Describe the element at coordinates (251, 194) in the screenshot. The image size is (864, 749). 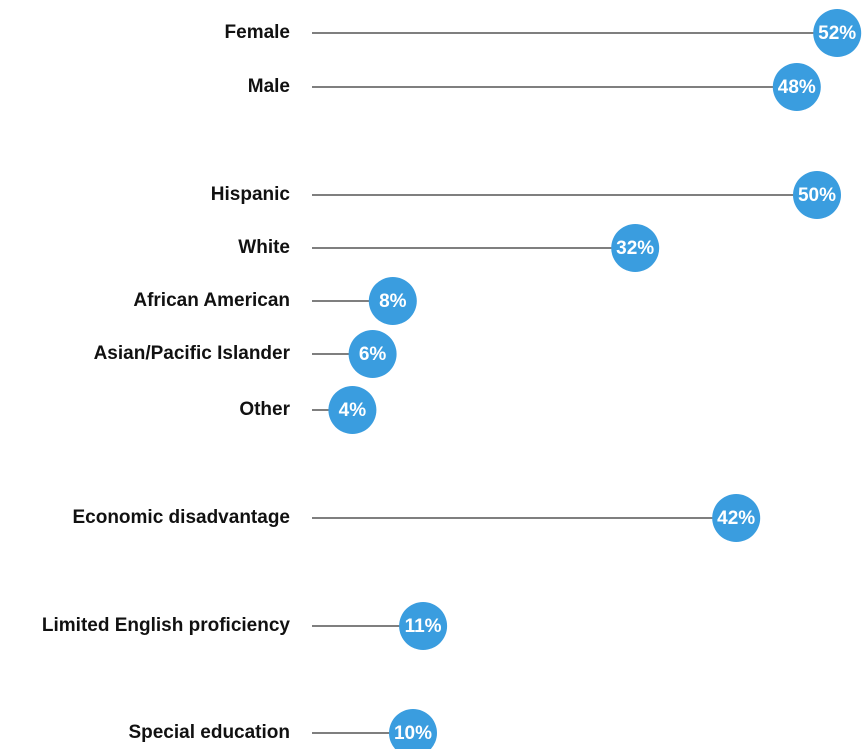
I see `category-label: Hispanic` at that location.